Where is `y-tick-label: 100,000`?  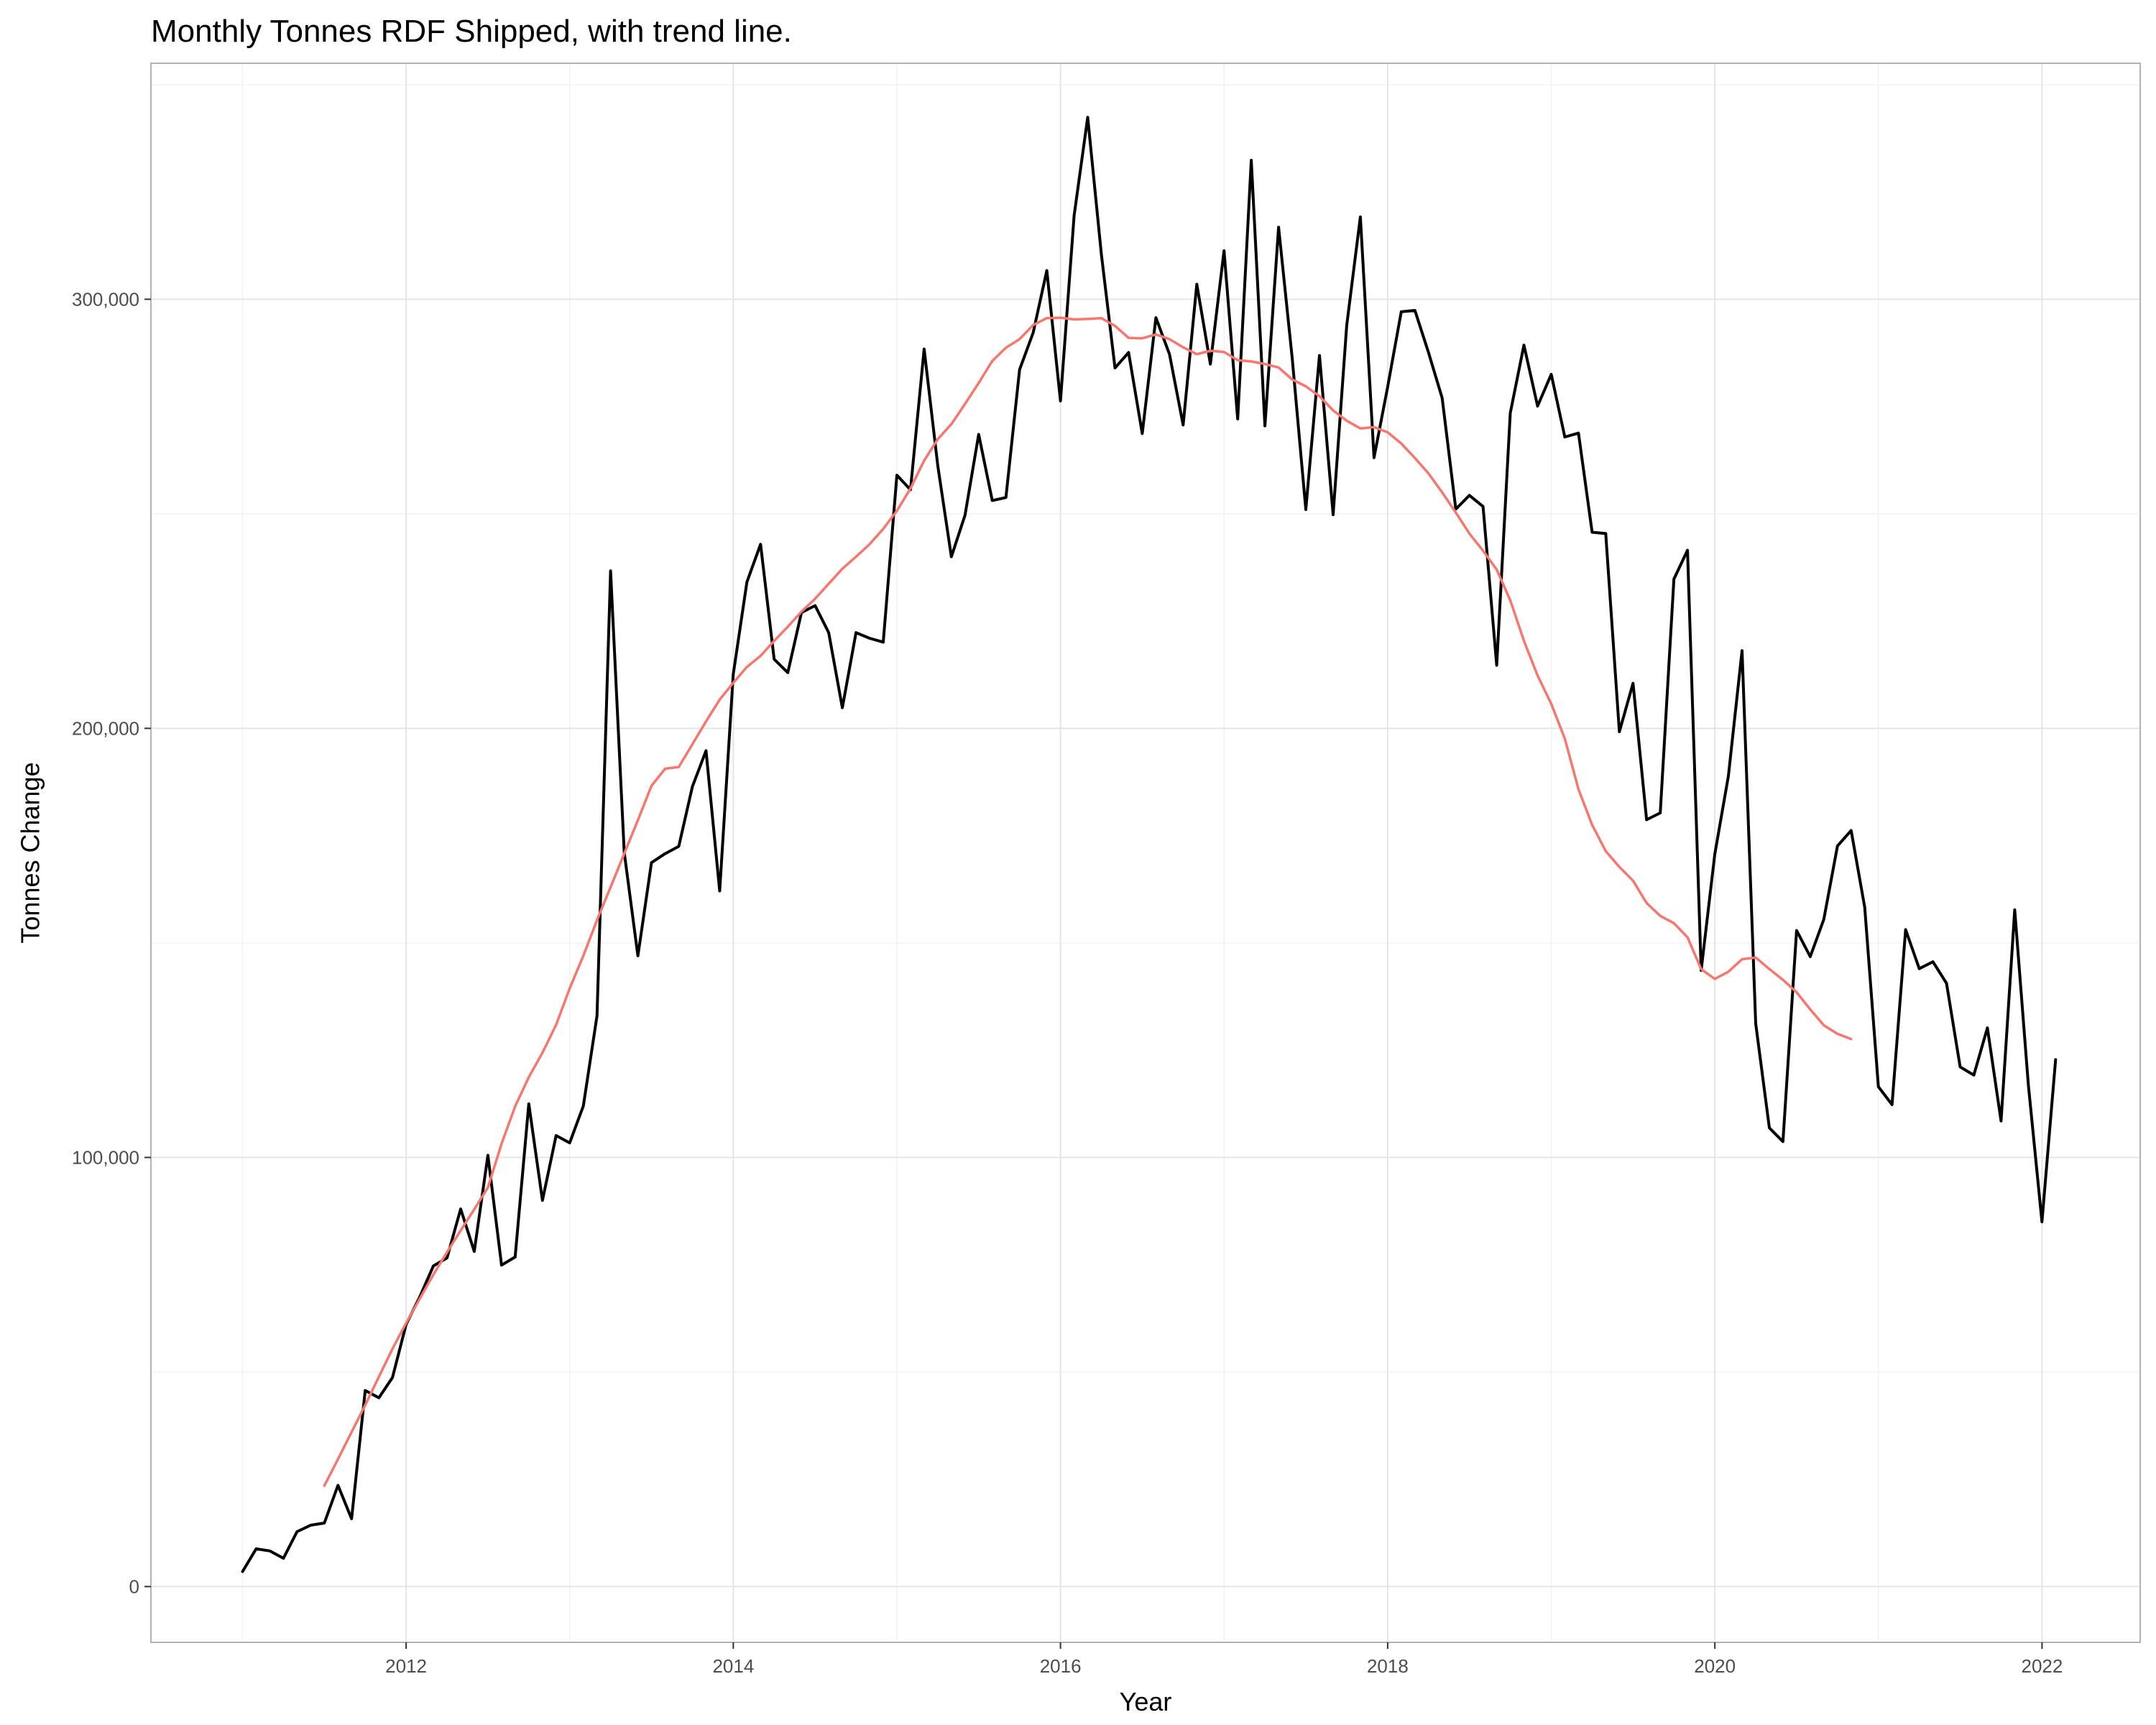
y-tick-label: 100,000 is located at coordinates (106, 1157).